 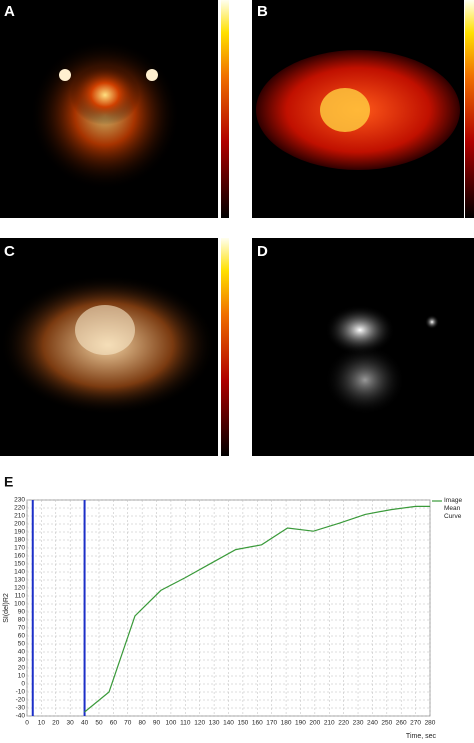 I want to click on y-tick-label: 120, so click(x=19, y=588).